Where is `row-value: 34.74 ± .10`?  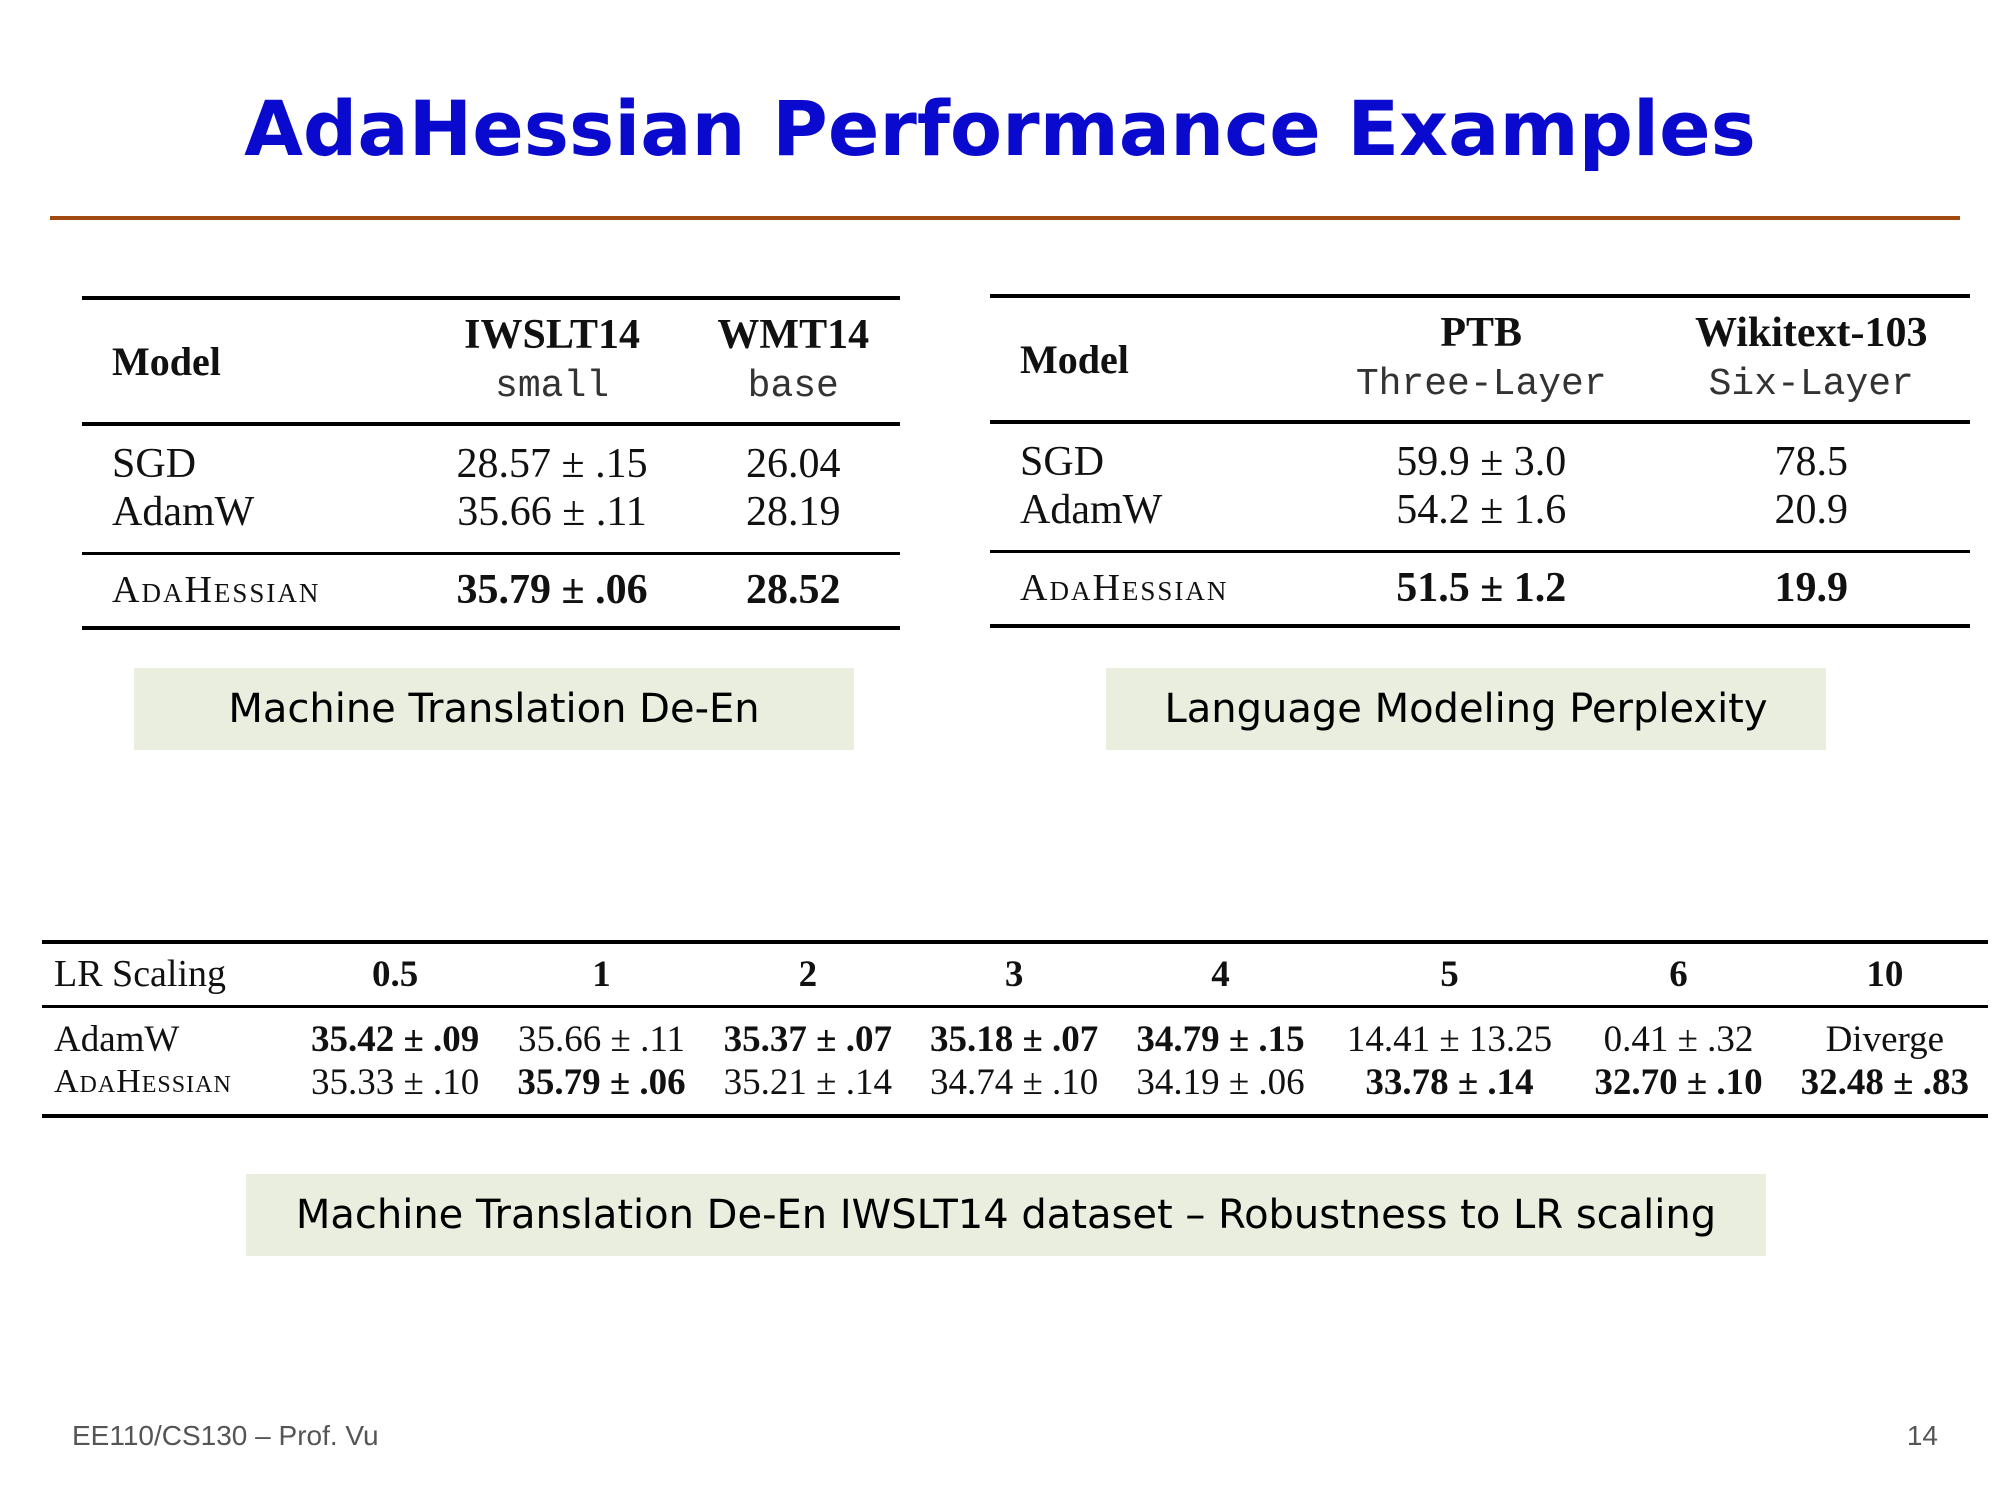
row-value: 34.74 ± .10 is located at coordinates (1014, 1082).